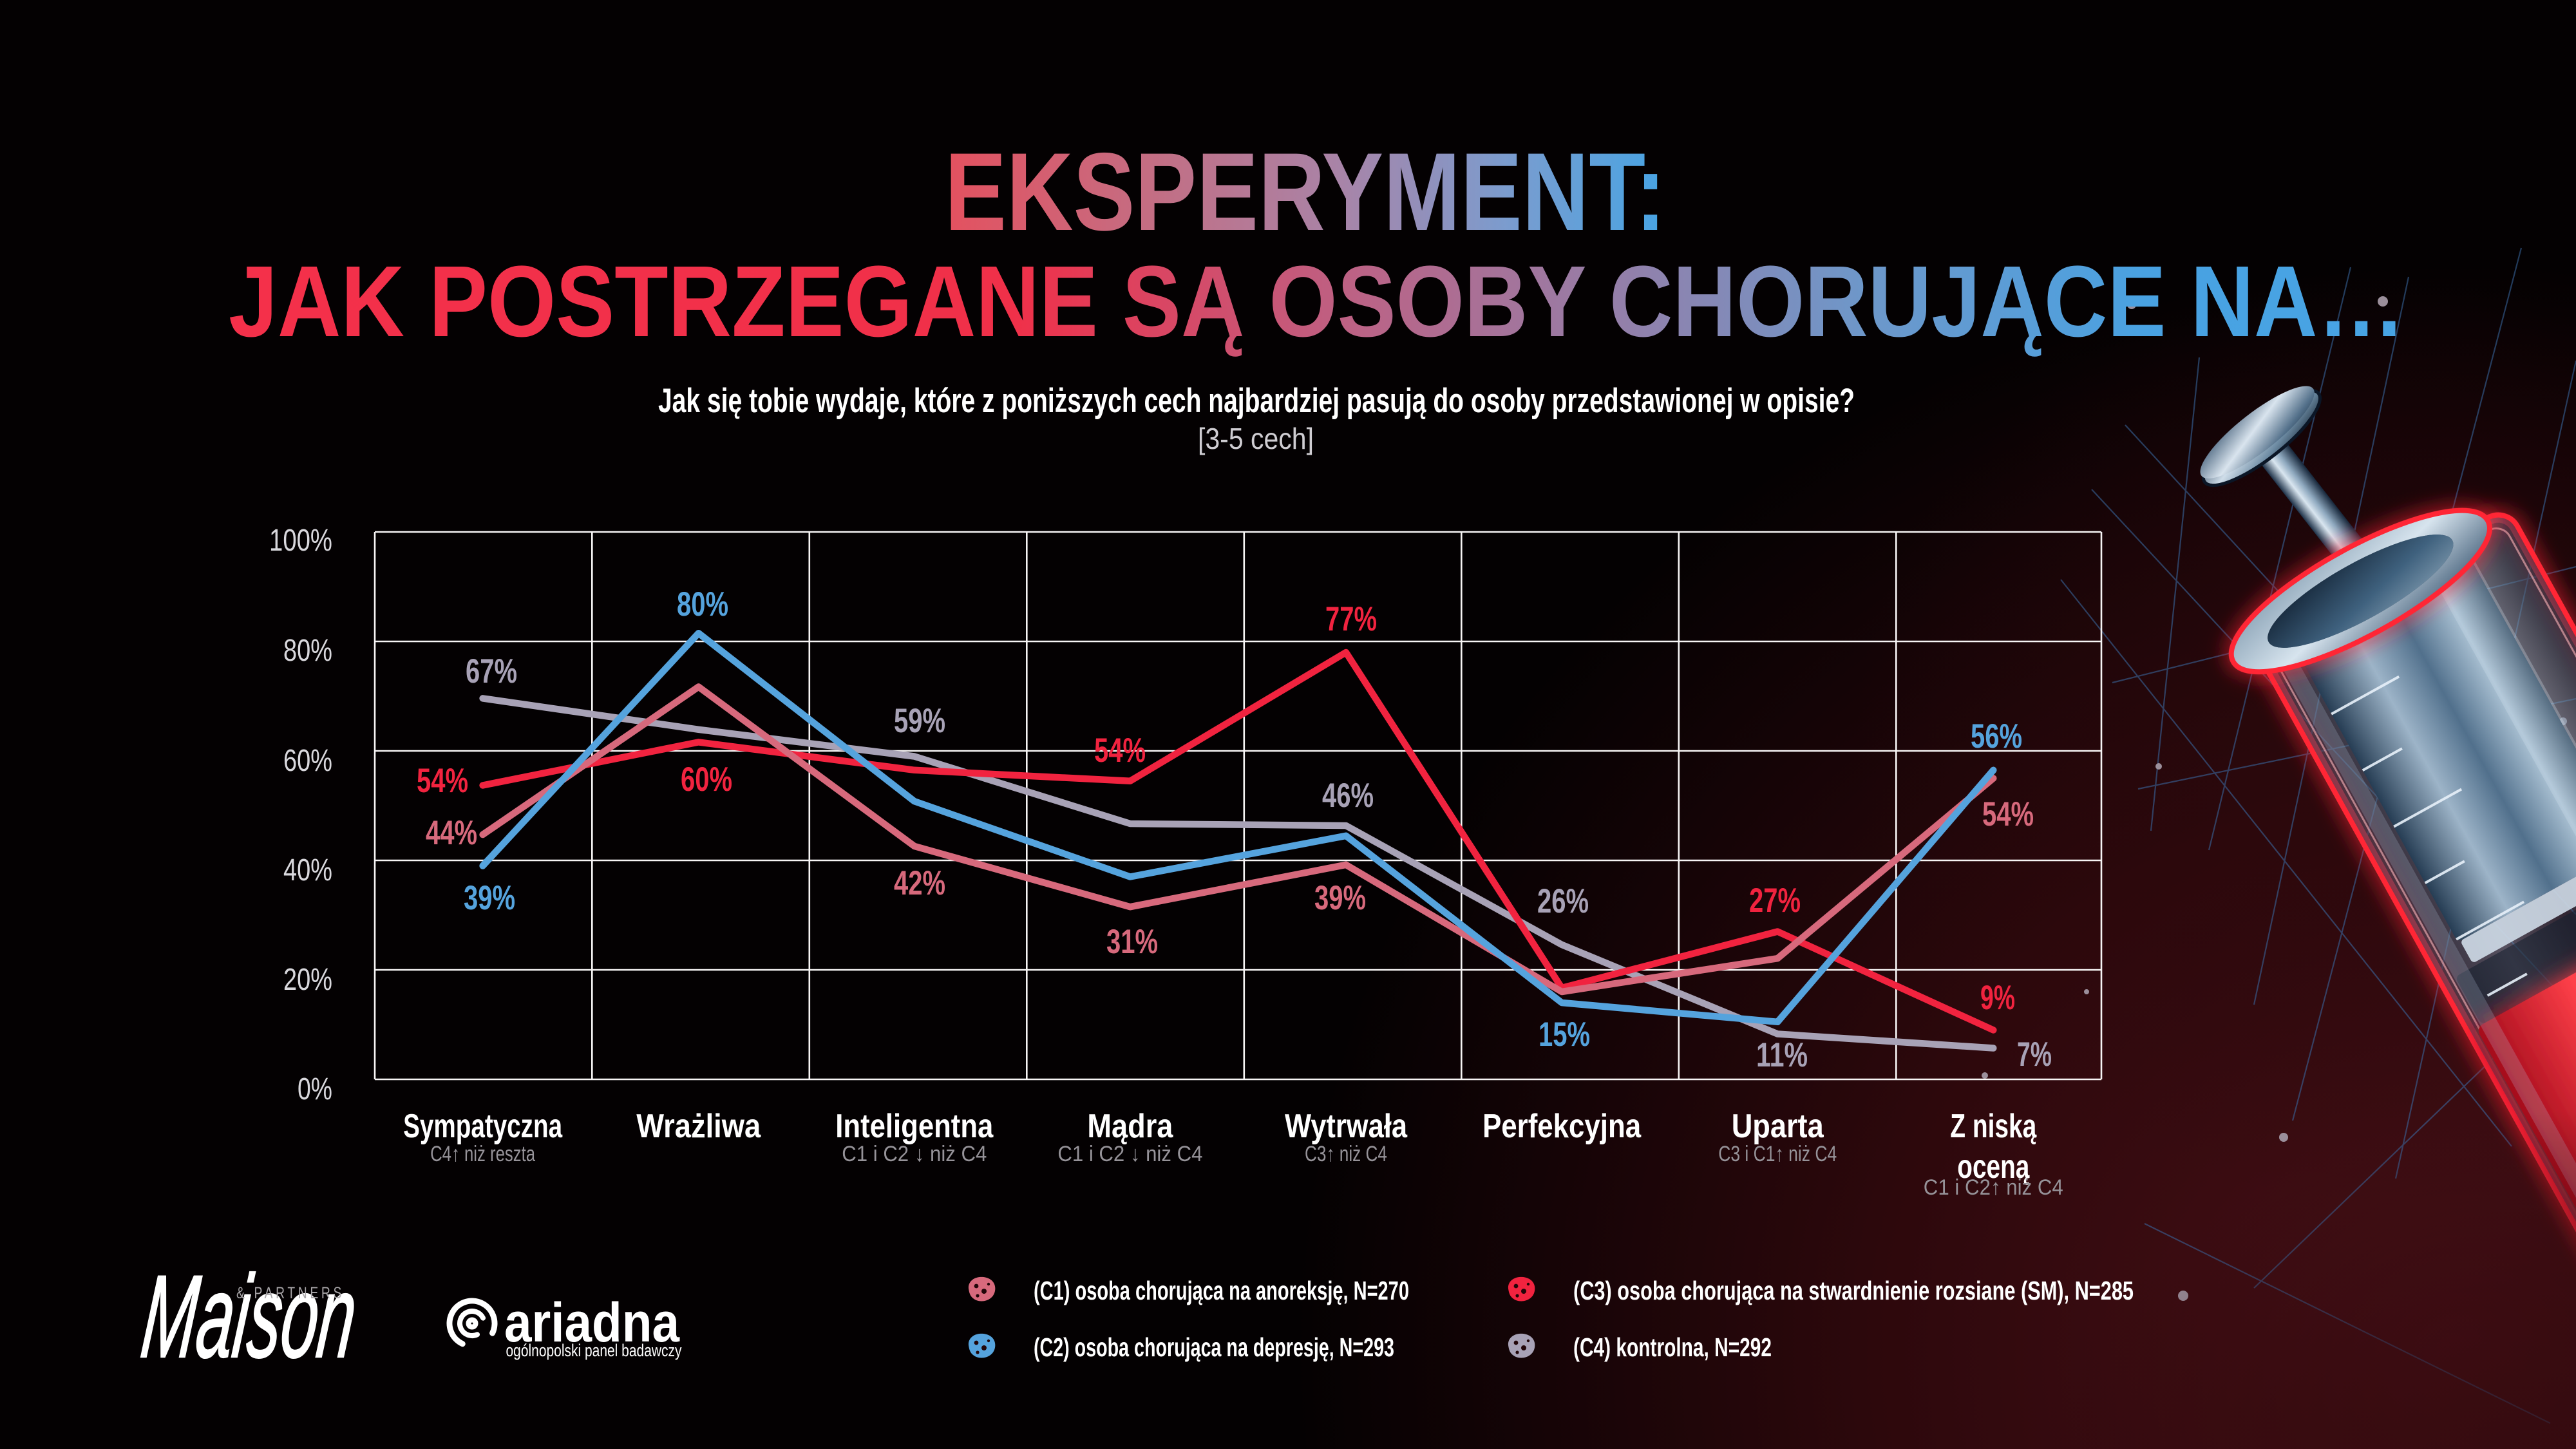  I want to click on svg-text: 67%, so click(492, 671).